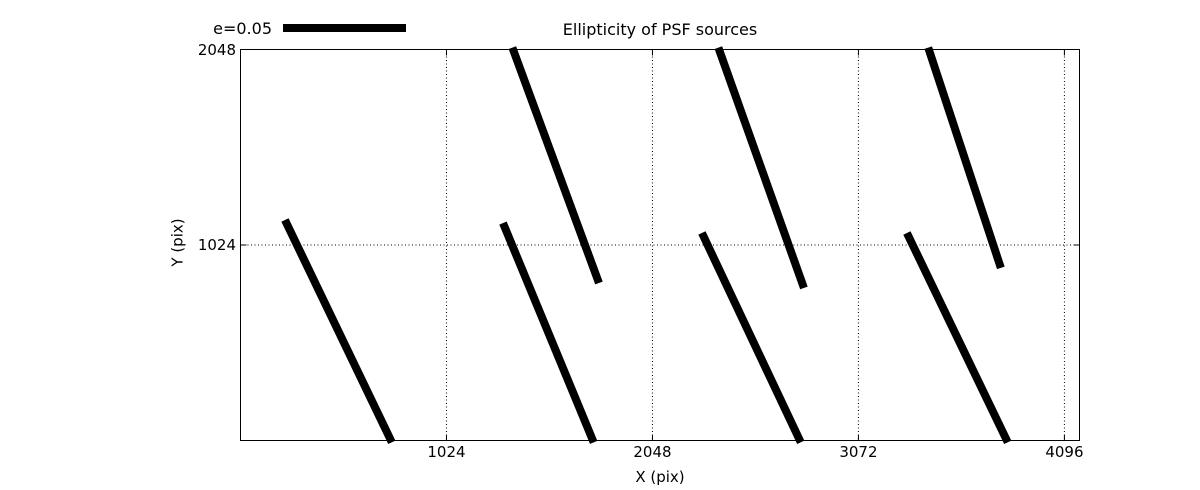  I want to click on x-axis-label: X (pix), so click(660, 477).